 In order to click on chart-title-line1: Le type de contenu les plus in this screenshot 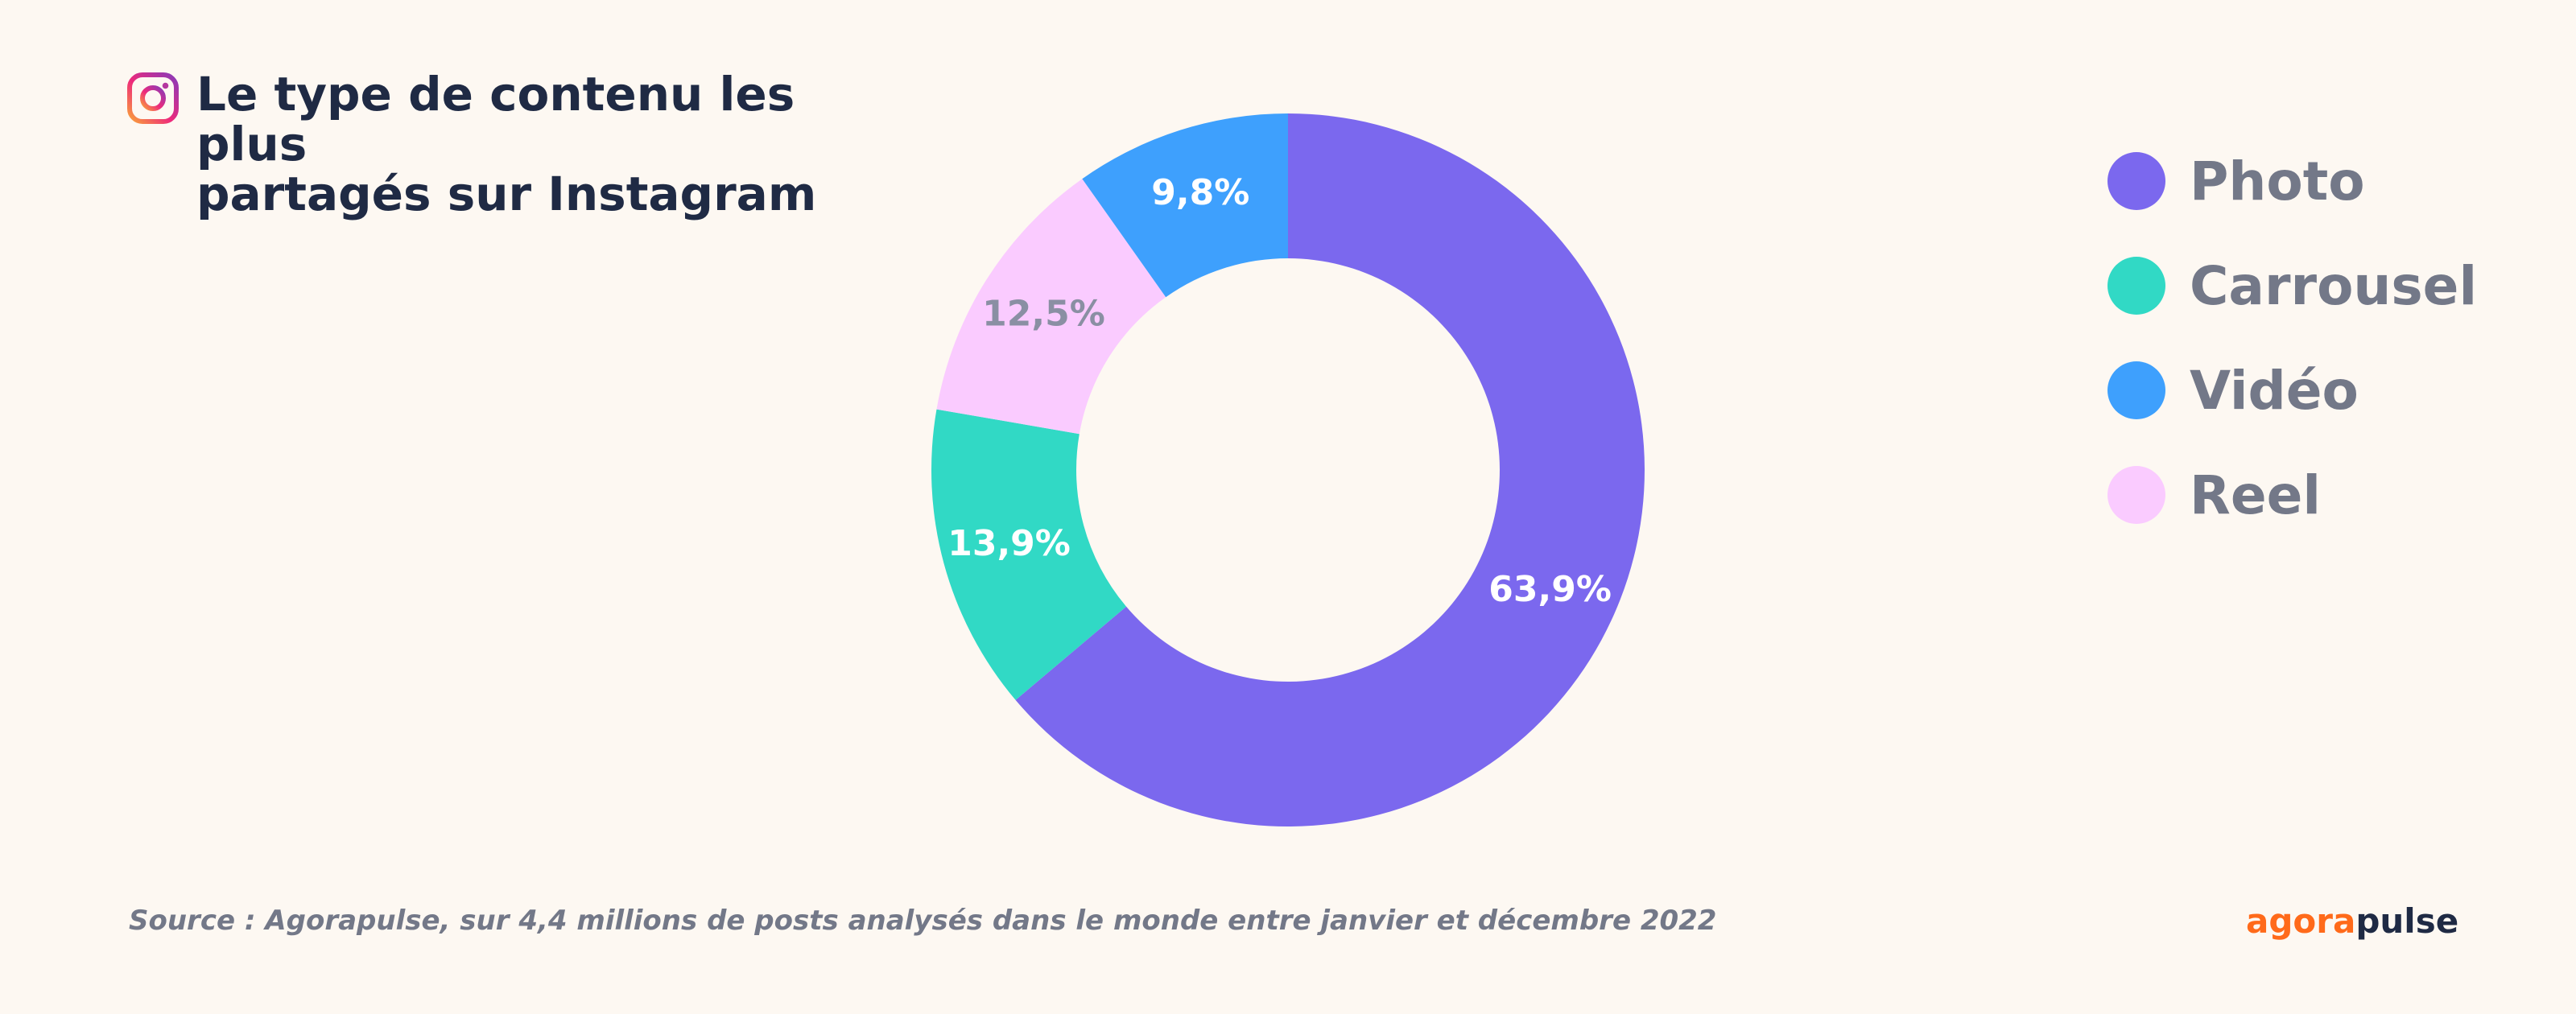, I will do `click(495, 119)`.